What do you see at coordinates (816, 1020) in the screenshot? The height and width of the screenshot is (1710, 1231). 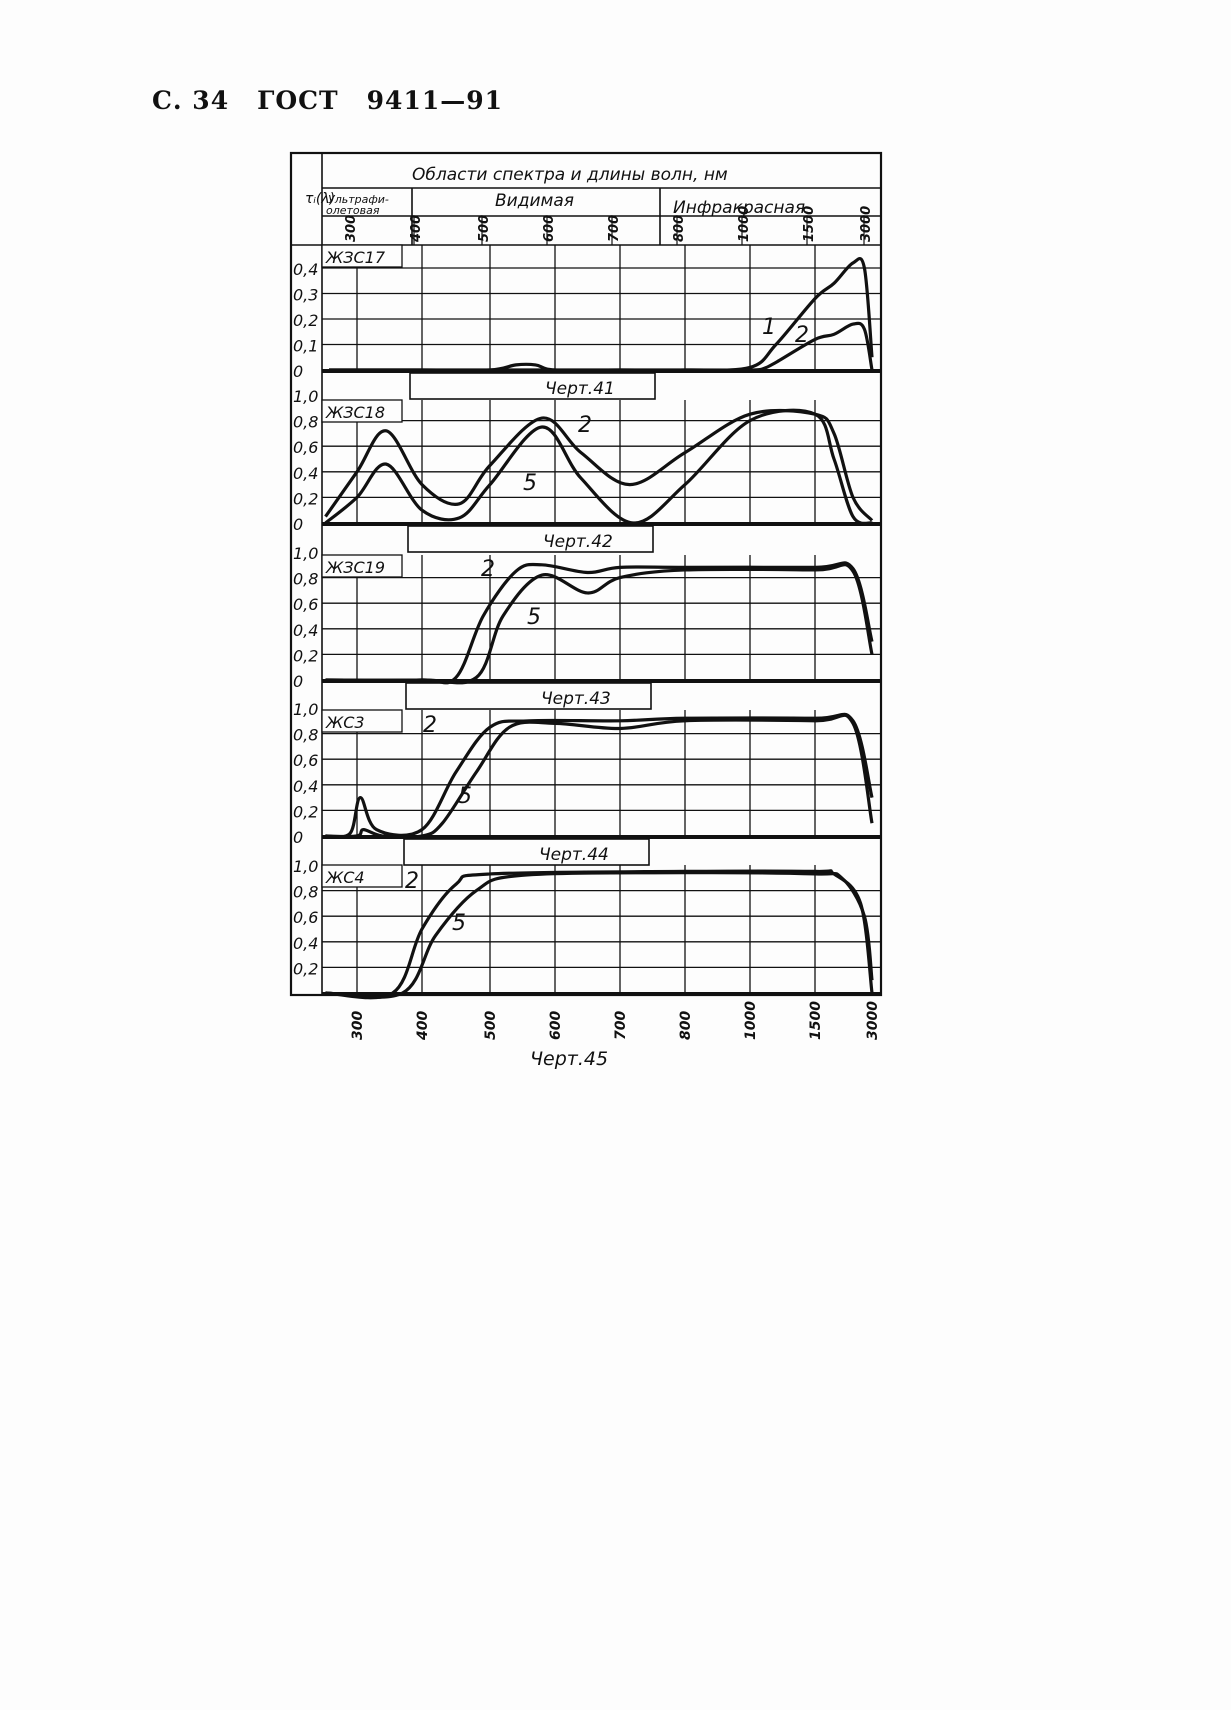 I see `bottom-x-tick-label: 1500` at bounding box center [816, 1020].